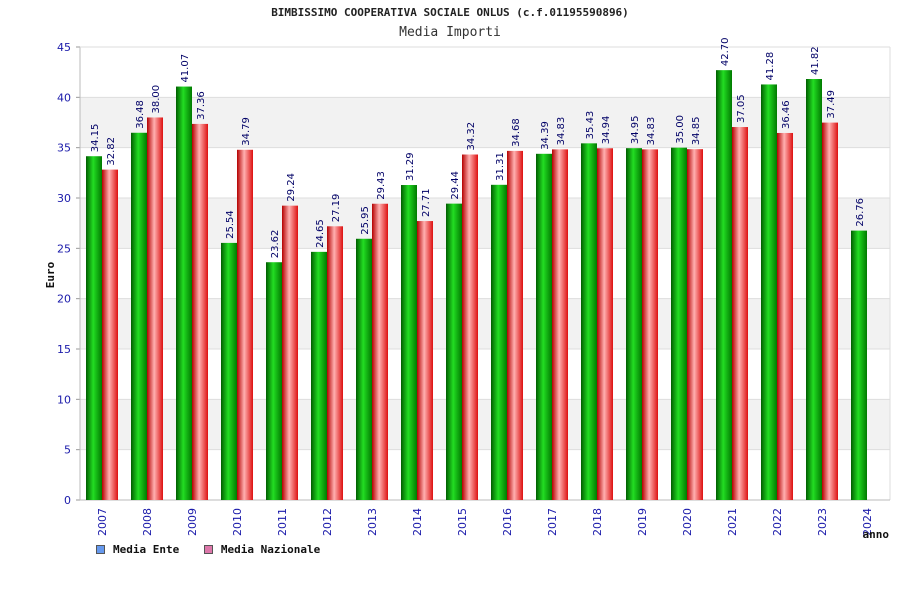 The image size is (900, 600). What do you see at coordinates (275, 244) in the screenshot?
I see `data-label-media-ente-2011: 23.62` at bounding box center [275, 244].